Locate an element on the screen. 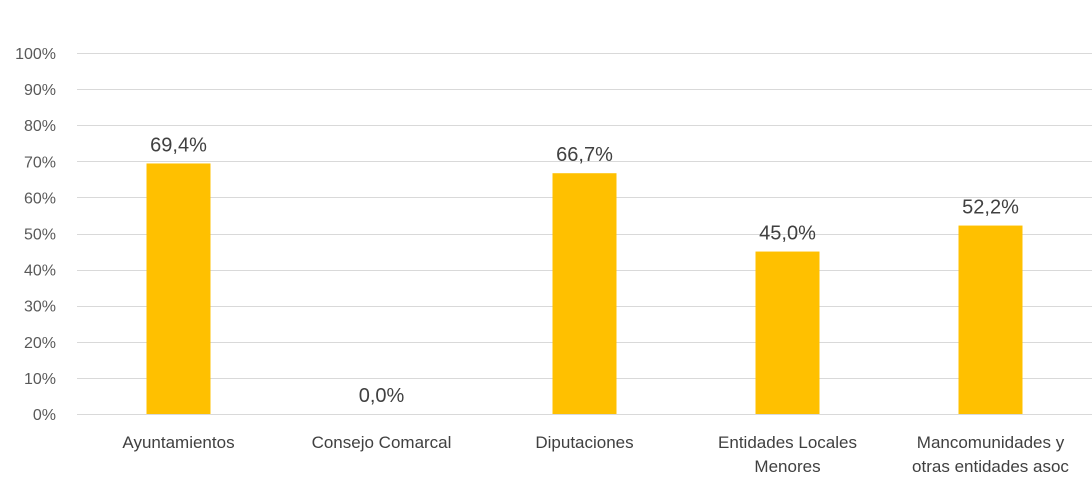 This screenshot has width=1092, height=478. y-tick-label: 80% is located at coordinates (40, 126).